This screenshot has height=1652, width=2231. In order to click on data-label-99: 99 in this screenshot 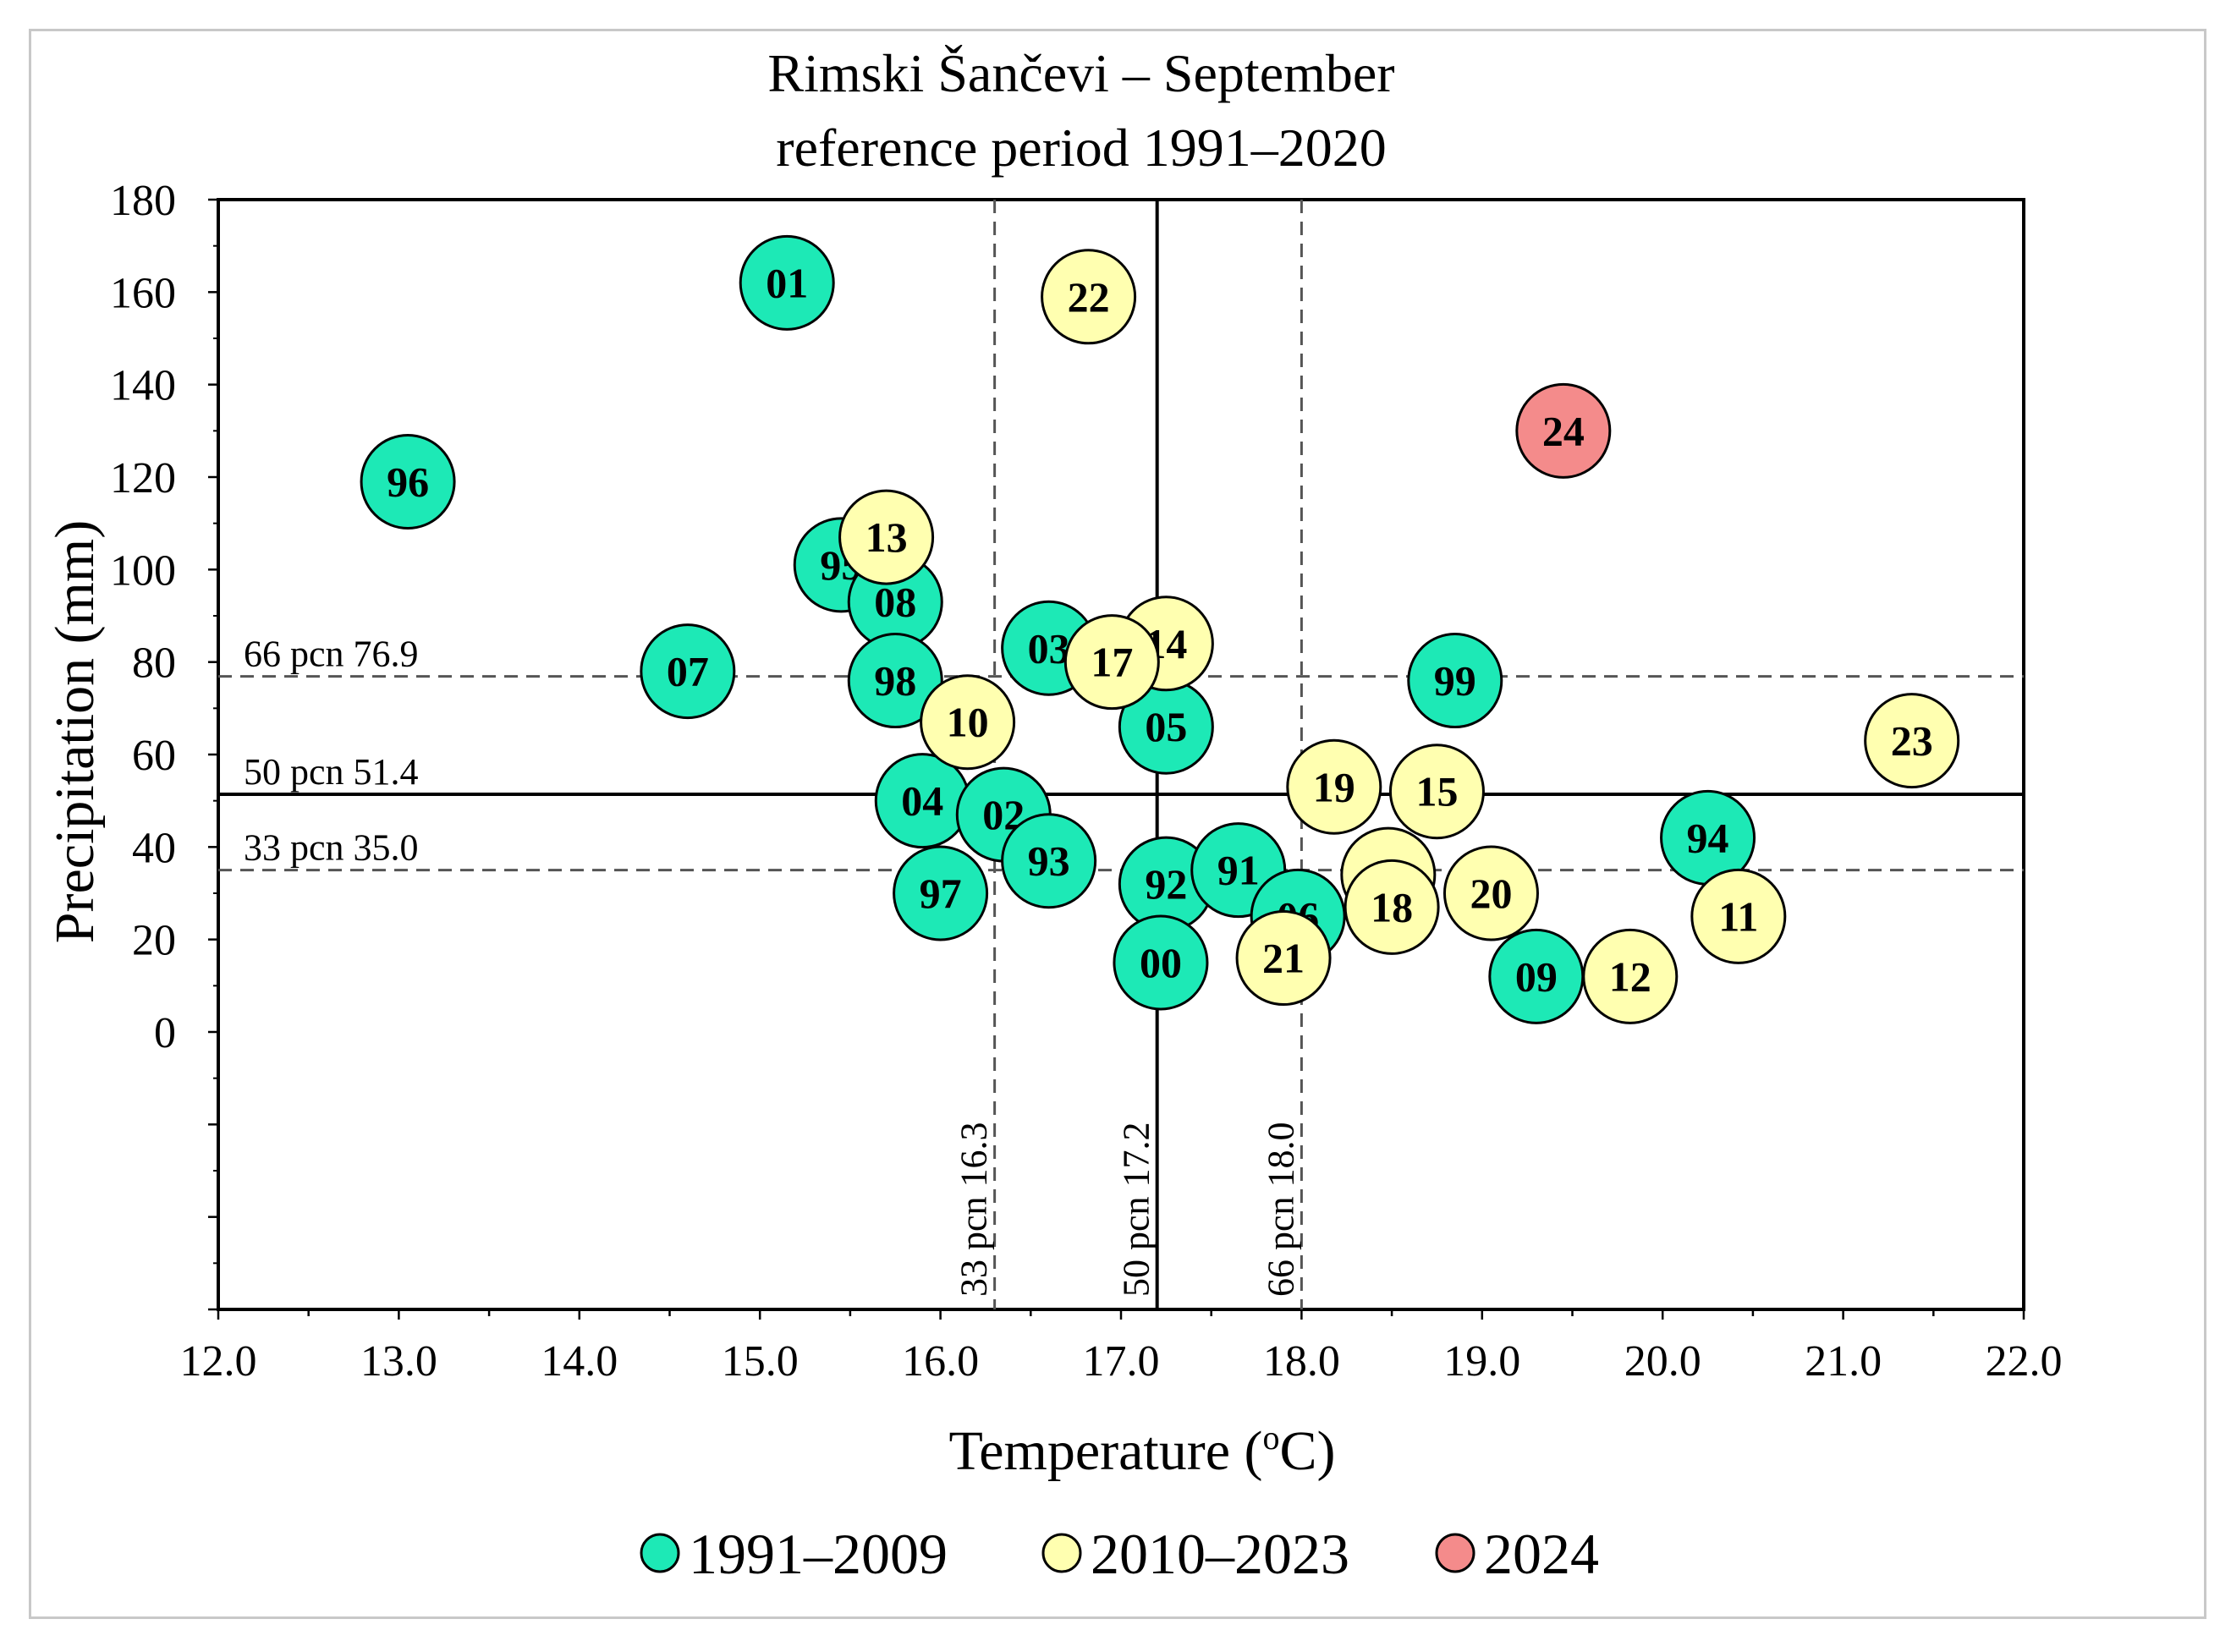, I will do `click(1455, 681)`.